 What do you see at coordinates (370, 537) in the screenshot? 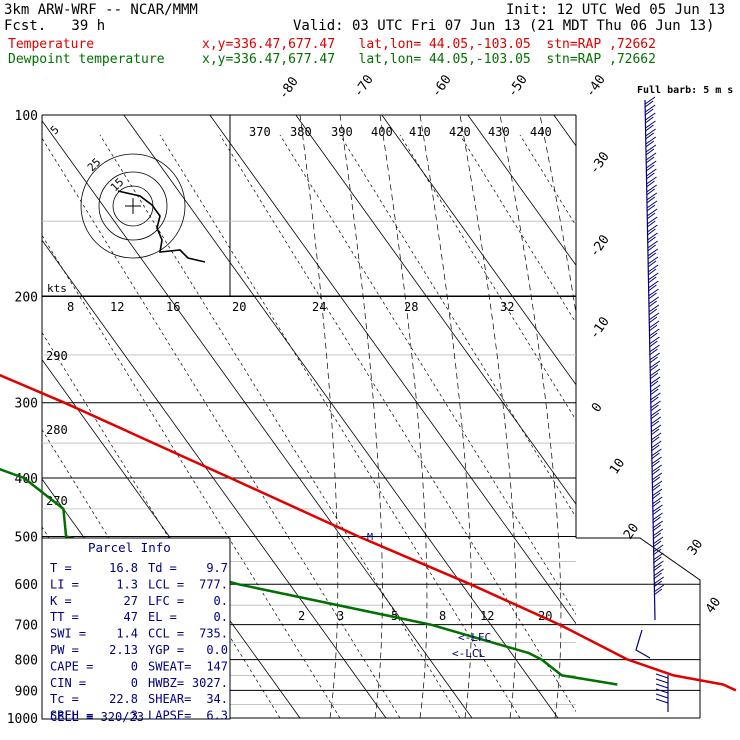
I see `mid-marker: M` at bounding box center [370, 537].